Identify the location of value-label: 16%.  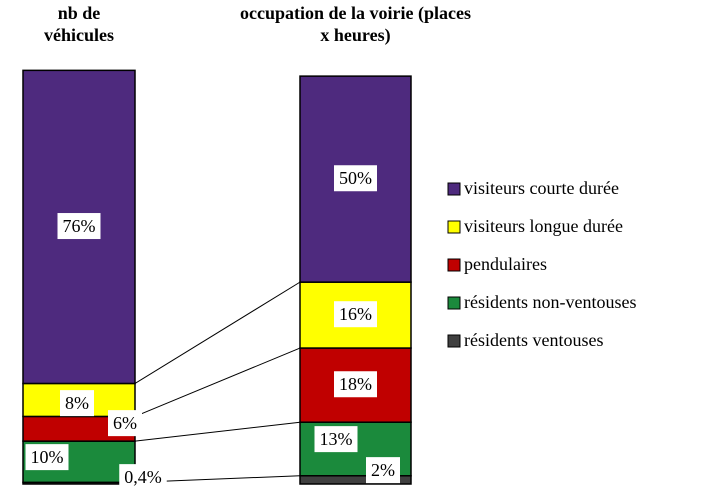
(355, 314).